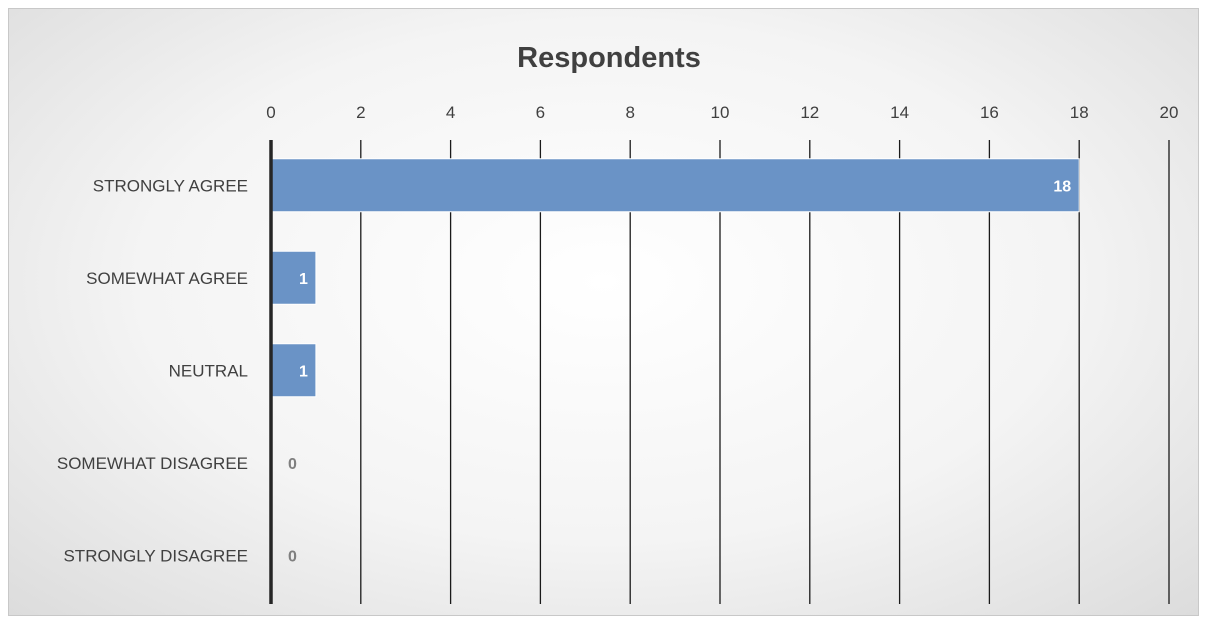 The image size is (1209, 626). I want to click on category-label: STRONGLY AGREE, so click(170, 185).